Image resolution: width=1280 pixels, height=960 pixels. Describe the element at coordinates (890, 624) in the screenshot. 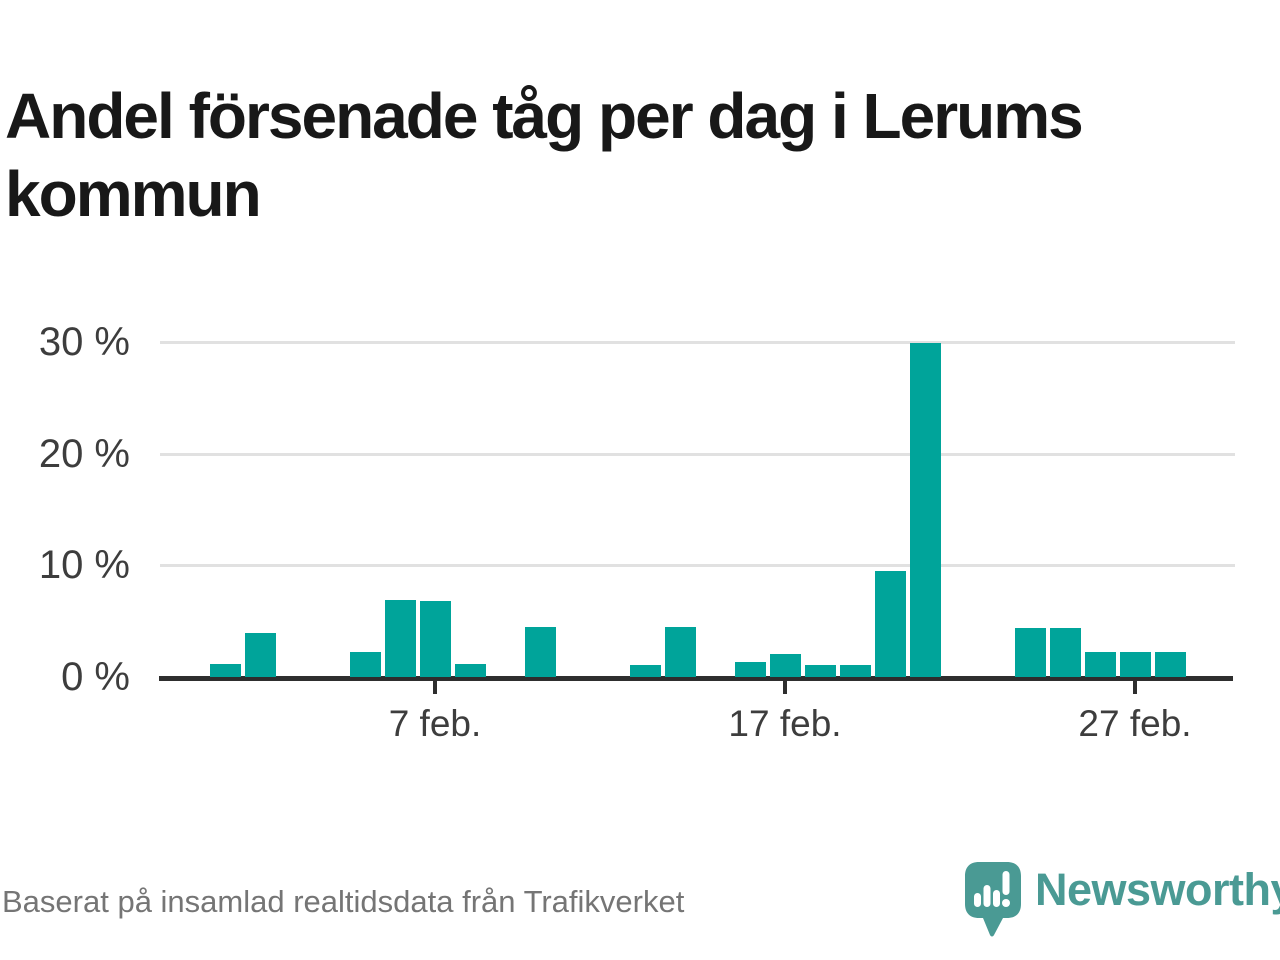

I see `bar-20-feb` at that location.